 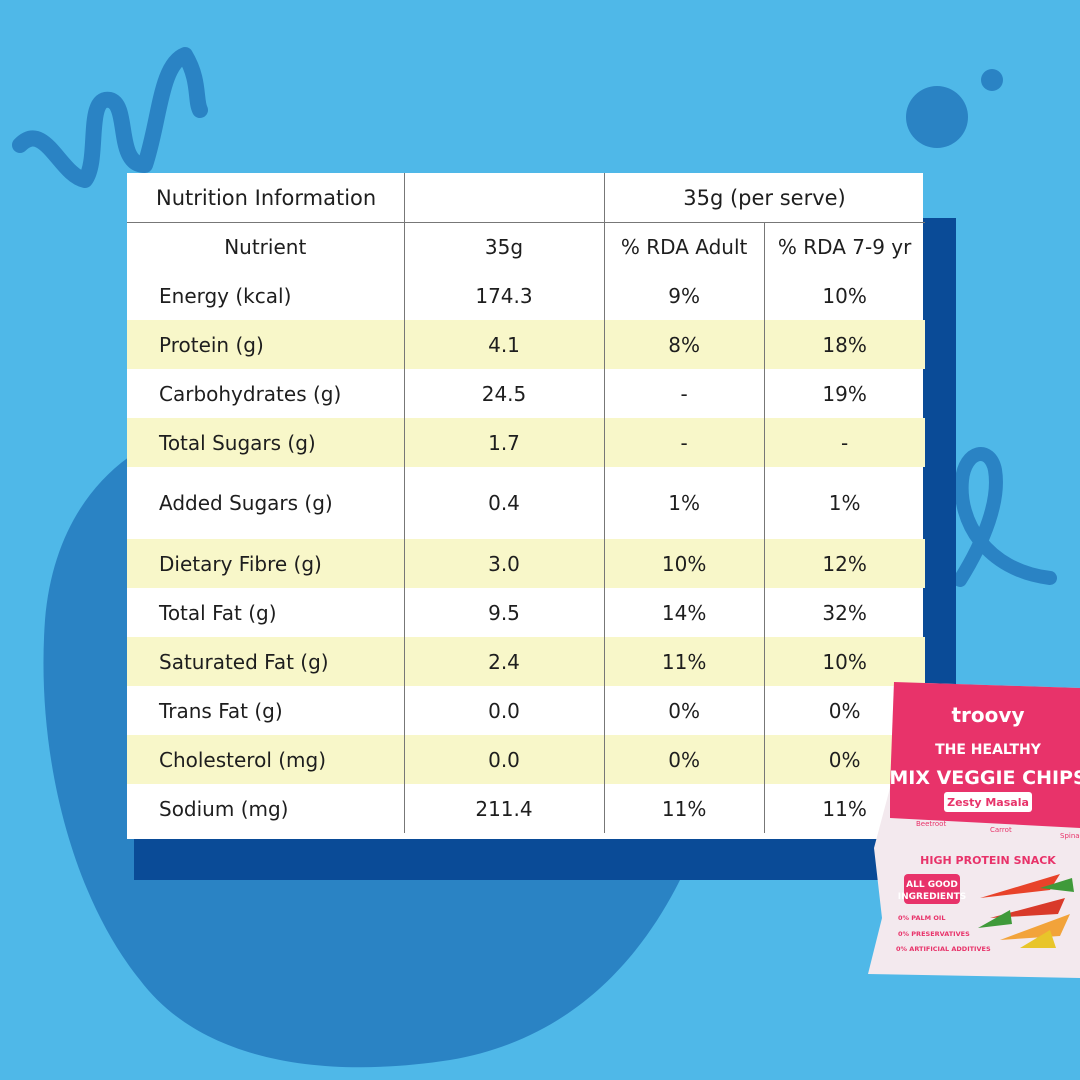 What do you see at coordinates (764, 198) in the screenshot?
I see `serve-header: 35g (per serve)` at bounding box center [764, 198].